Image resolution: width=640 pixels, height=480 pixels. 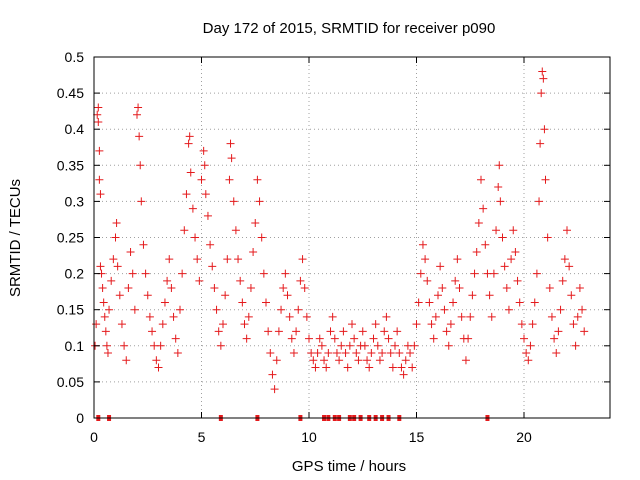 What do you see at coordinates (202, 437) in the screenshot?
I see `x-tick-label: 5` at bounding box center [202, 437].